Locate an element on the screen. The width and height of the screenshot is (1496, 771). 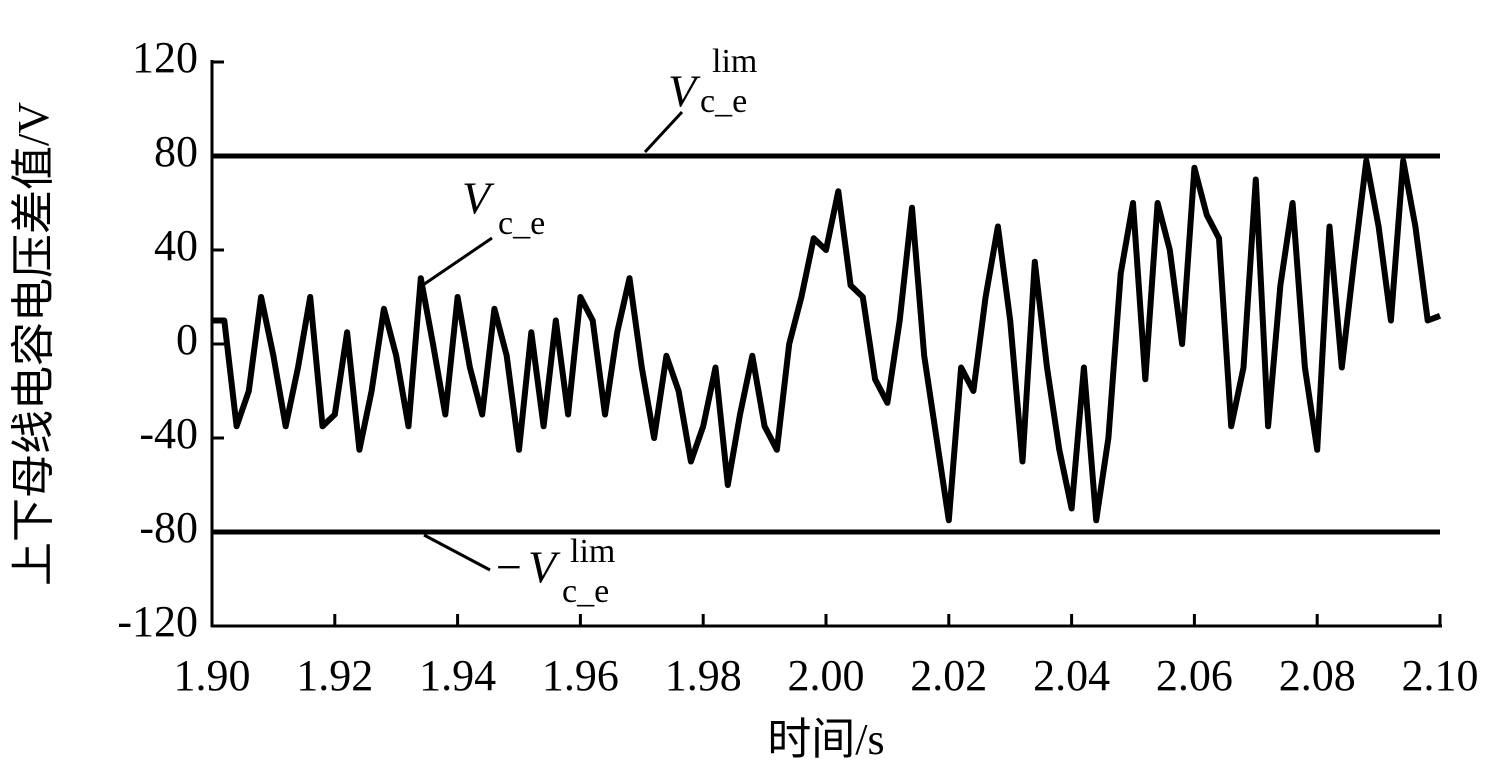
x-tick-label: 1.92 is located at coordinates (334, 675).